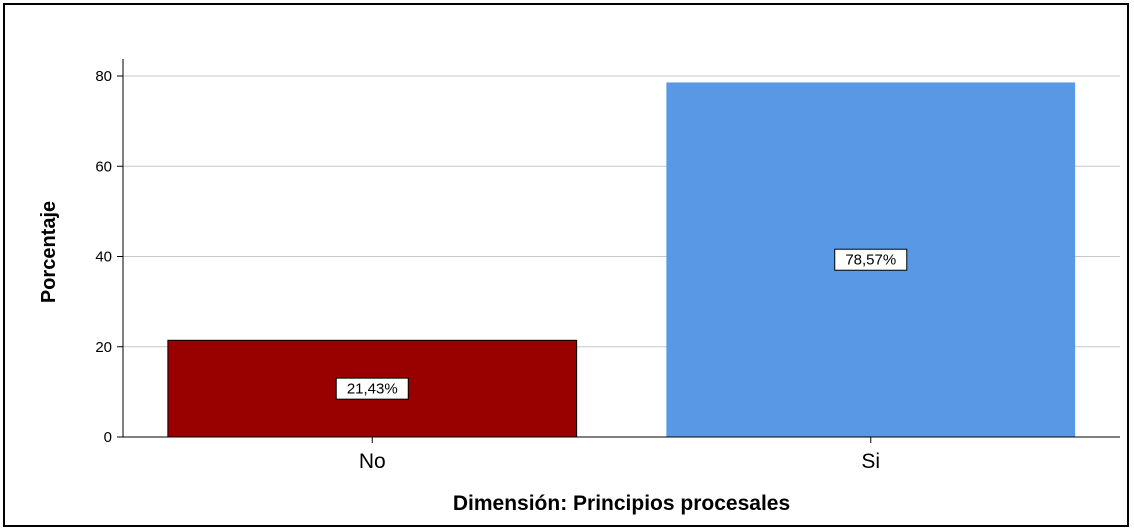 This screenshot has width=1134, height=531. I want to click on y-tick-label: 80, so click(103, 76).